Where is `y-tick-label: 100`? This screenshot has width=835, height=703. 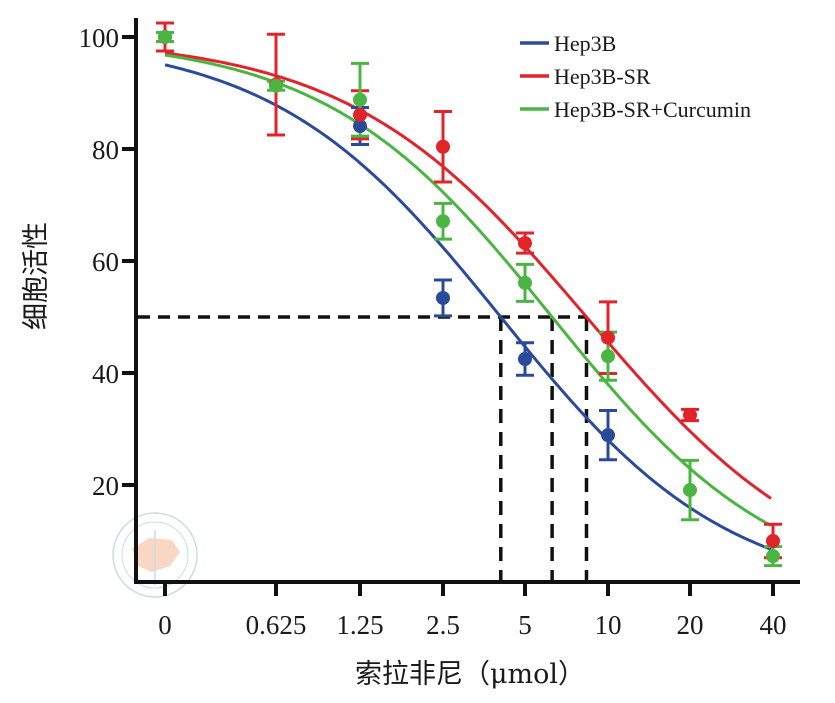 y-tick-label: 100 is located at coordinates (99, 38).